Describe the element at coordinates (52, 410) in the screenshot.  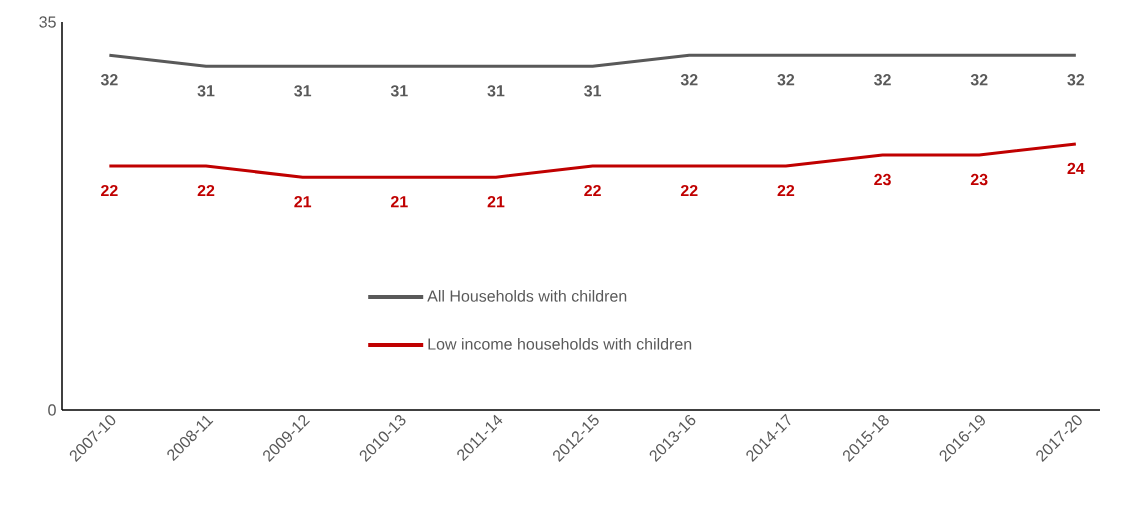
I see `y-tick-label: 0` at that location.